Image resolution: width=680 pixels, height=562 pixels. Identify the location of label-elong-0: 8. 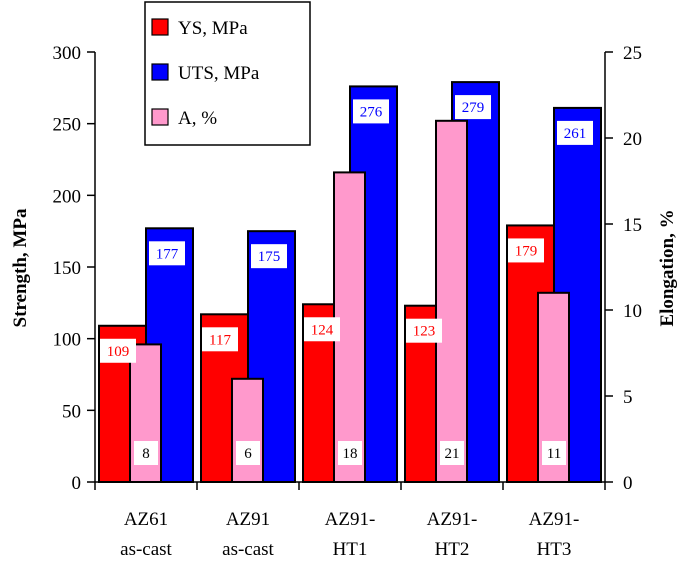
(146, 454).